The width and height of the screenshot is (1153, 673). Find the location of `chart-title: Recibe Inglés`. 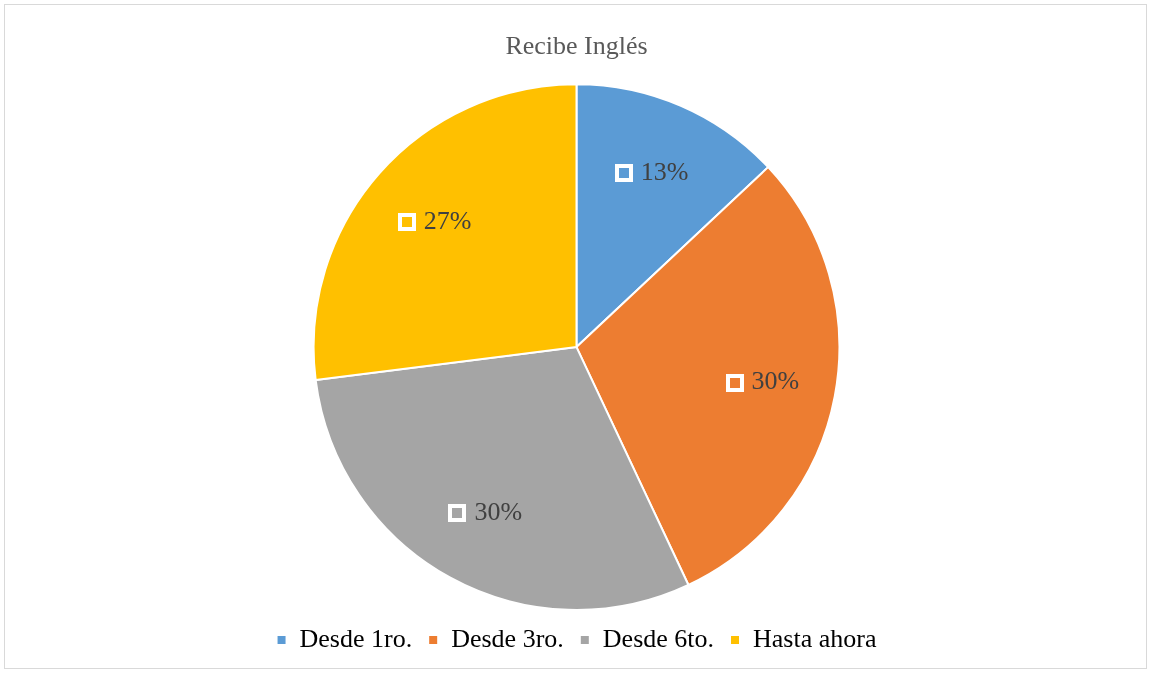

chart-title: Recibe Inglés is located at coordinates (576, 46).